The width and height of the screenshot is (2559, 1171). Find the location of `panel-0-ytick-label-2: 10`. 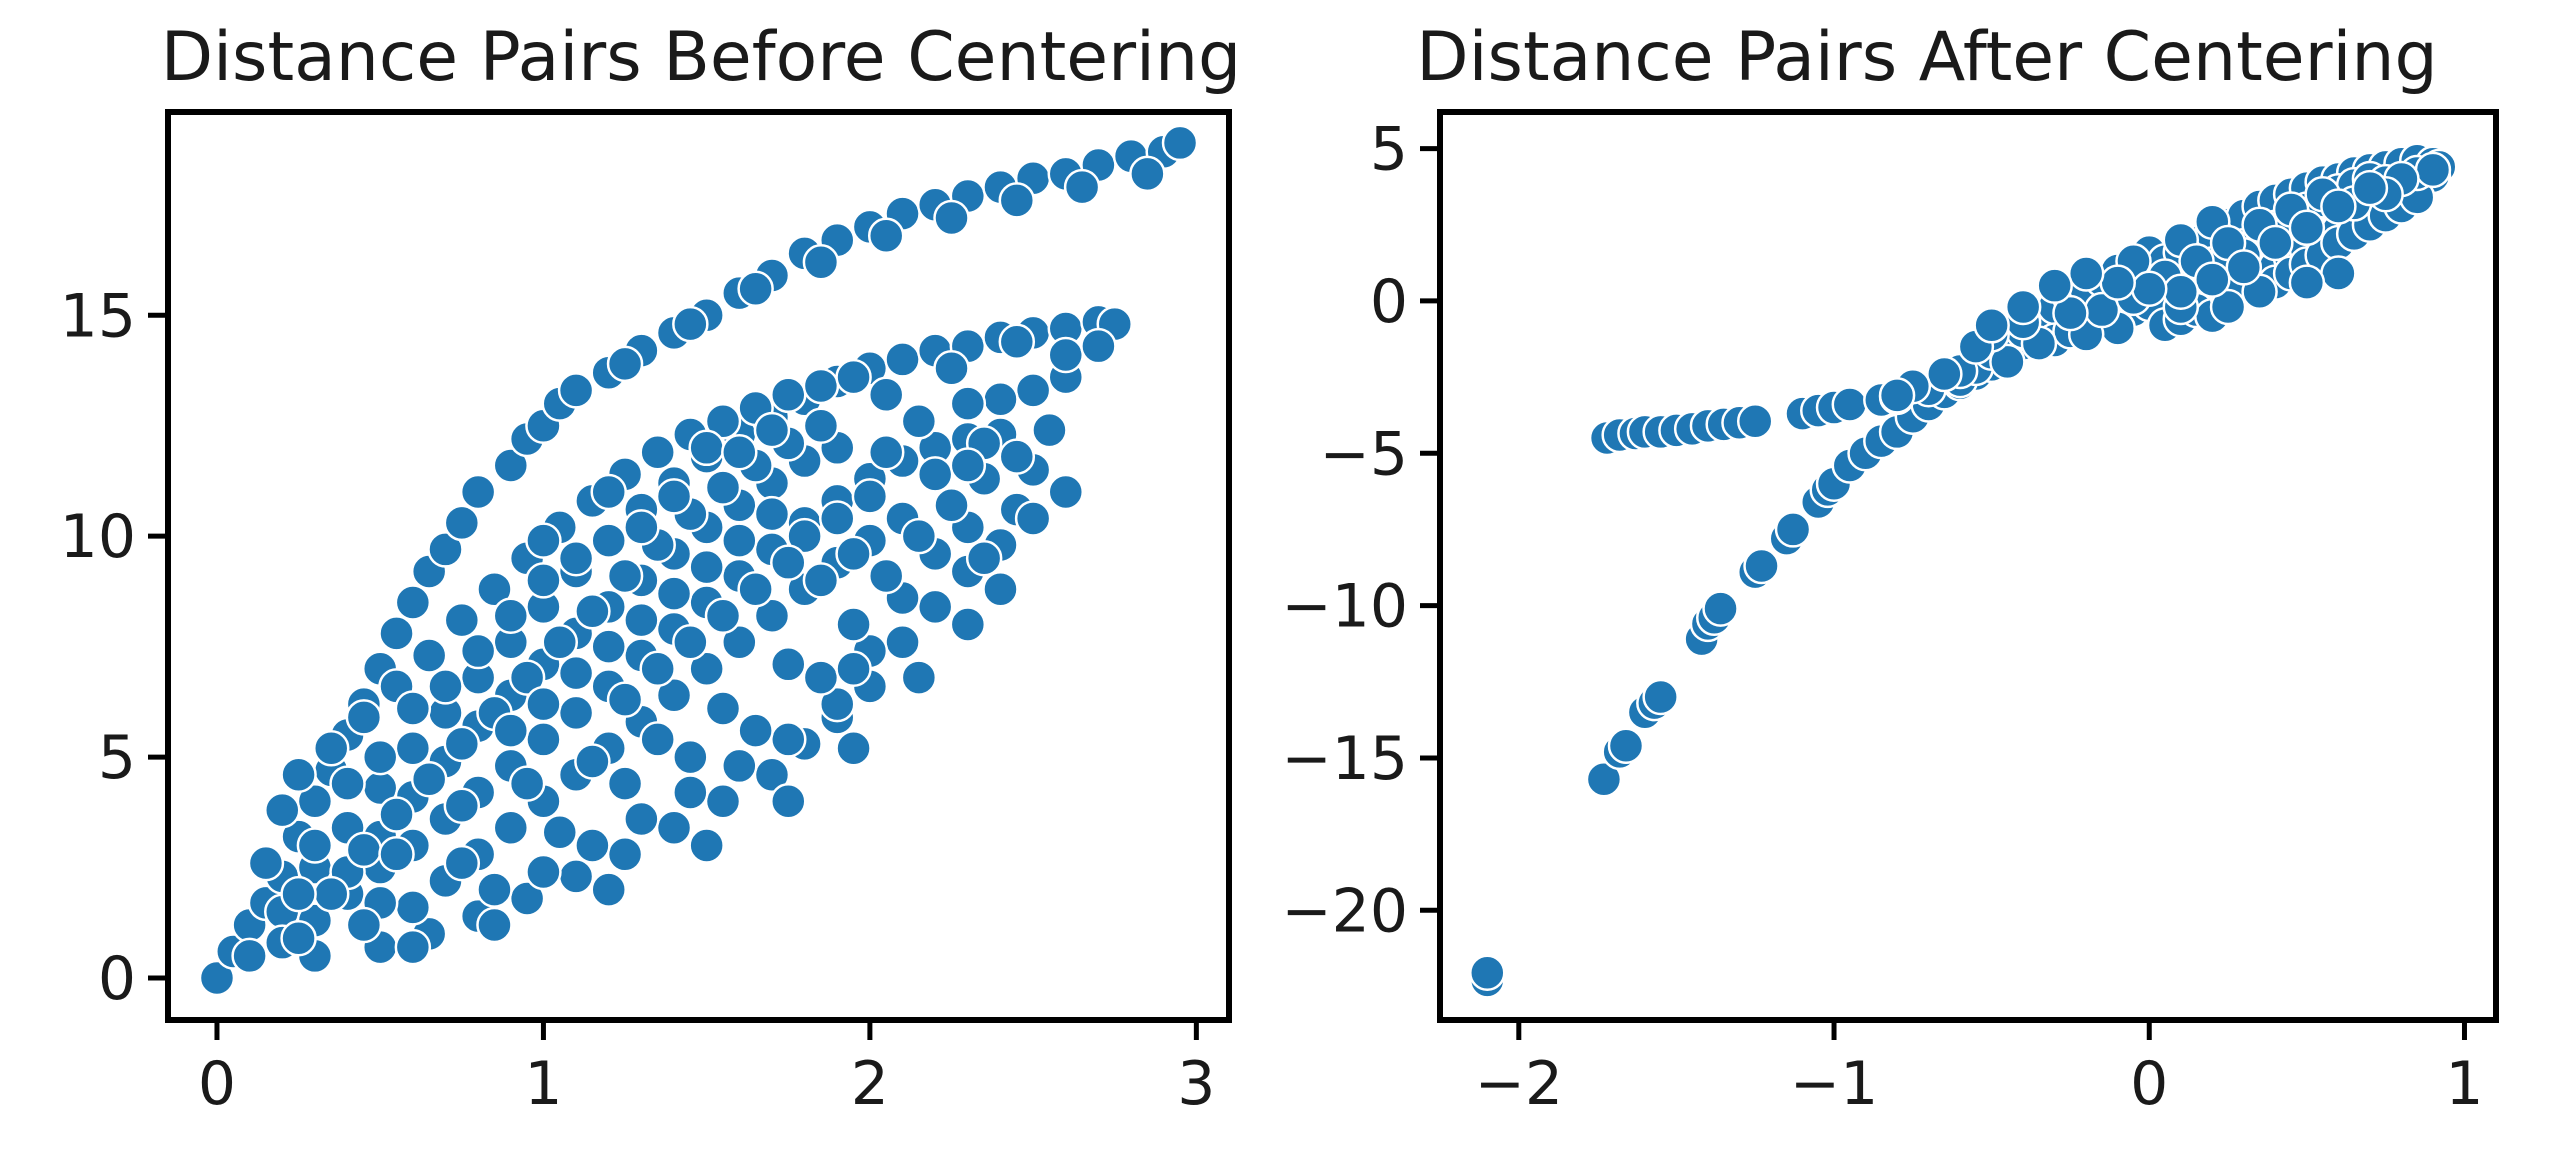

panel-0-ytick-label-2: 10 is located at coordinates (98, 537).